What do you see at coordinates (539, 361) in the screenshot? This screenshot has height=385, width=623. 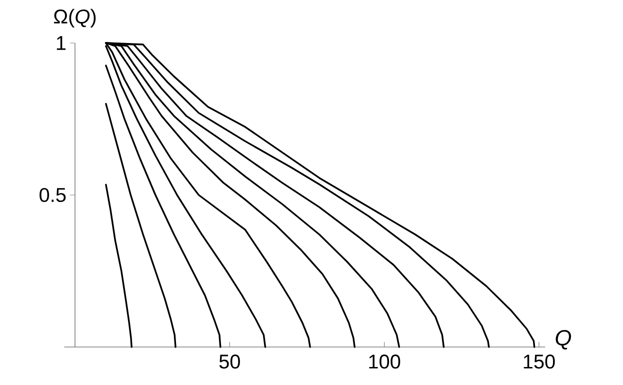 I see `x-tick-label: 150` at bounding box center [539, 361].